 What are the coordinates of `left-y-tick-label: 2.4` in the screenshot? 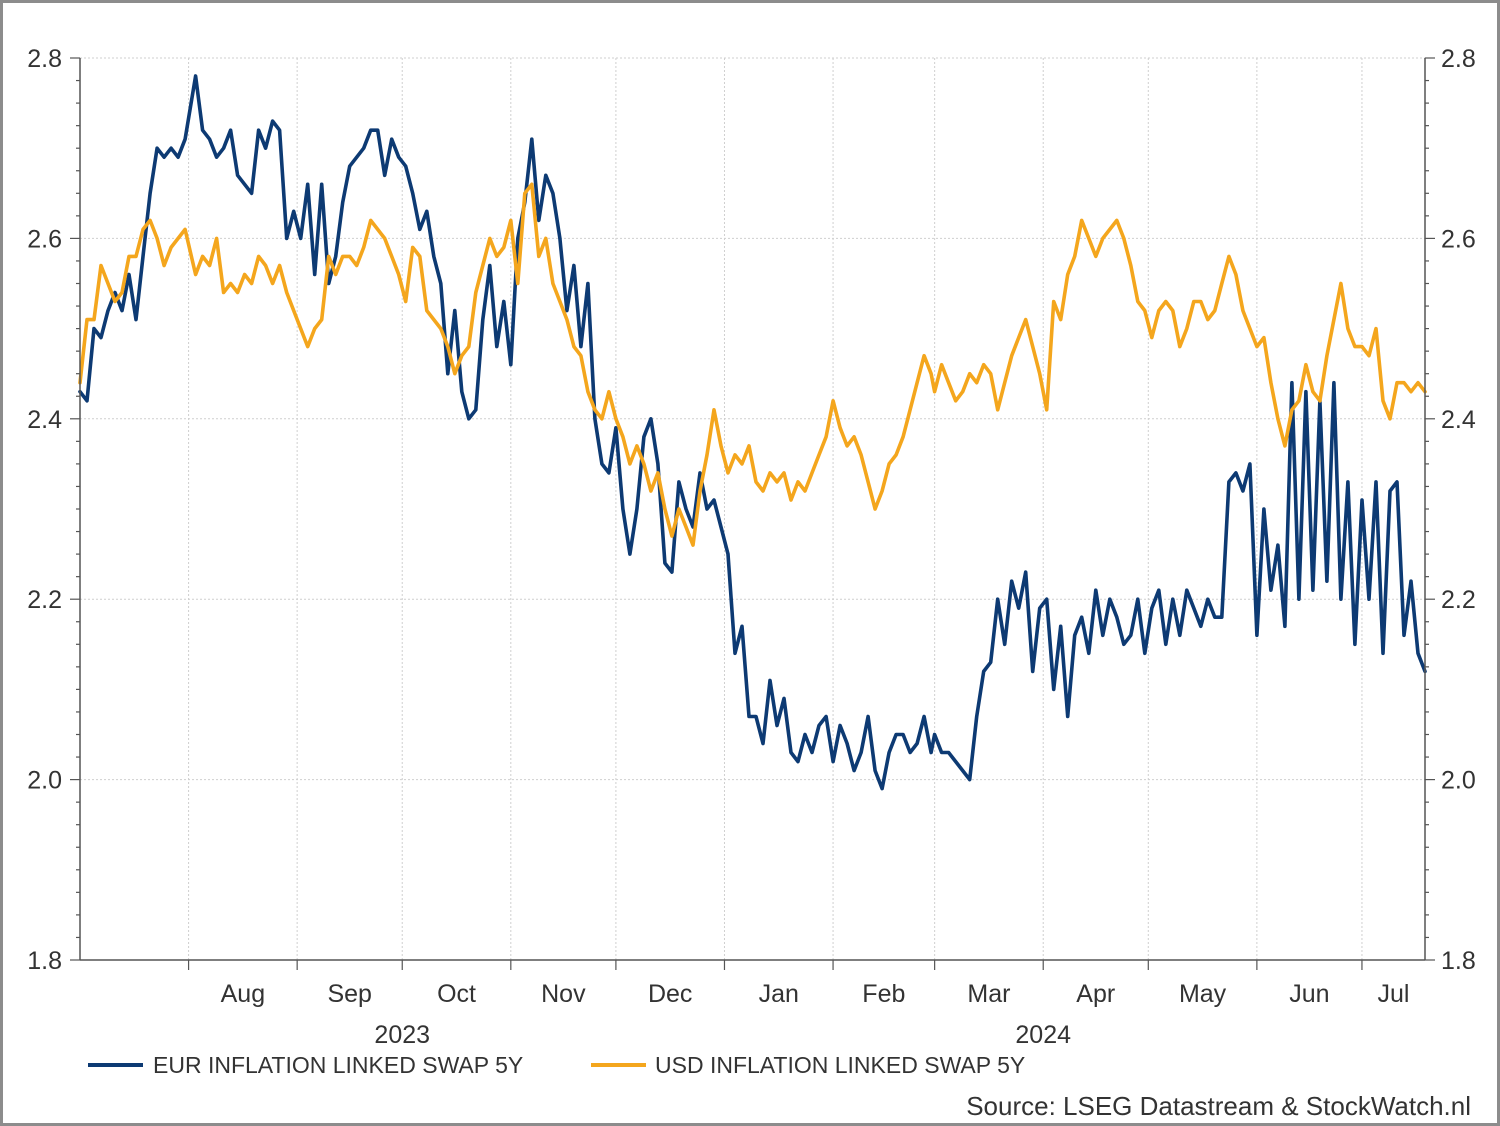 It's located at (44, 420).